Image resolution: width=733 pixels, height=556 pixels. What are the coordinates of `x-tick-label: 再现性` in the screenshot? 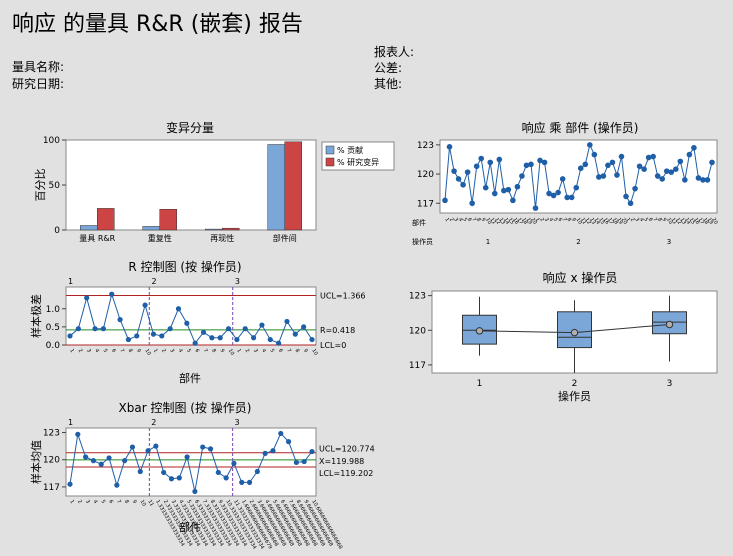 It's located at (222, 238).